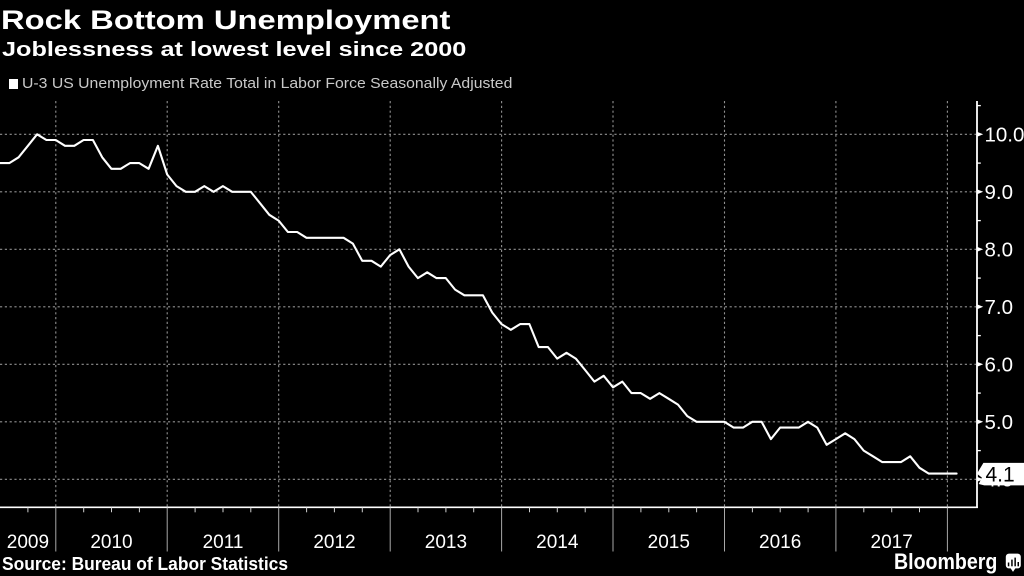  I want to click on svg-text: 4.1, so click(1000, 475).